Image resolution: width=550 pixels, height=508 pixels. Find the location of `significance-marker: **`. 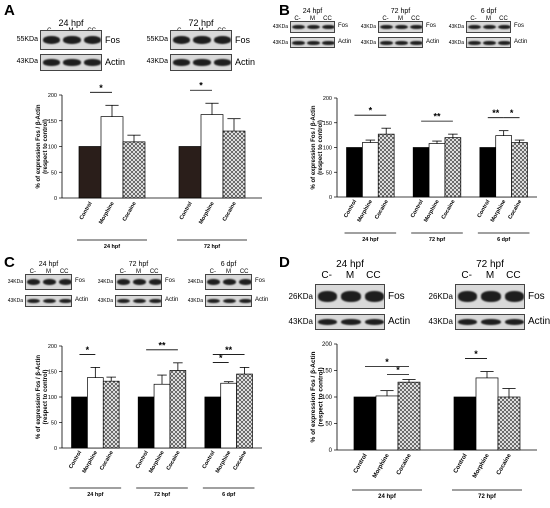

significance-marker: ** is located at coordinates (229, 350).